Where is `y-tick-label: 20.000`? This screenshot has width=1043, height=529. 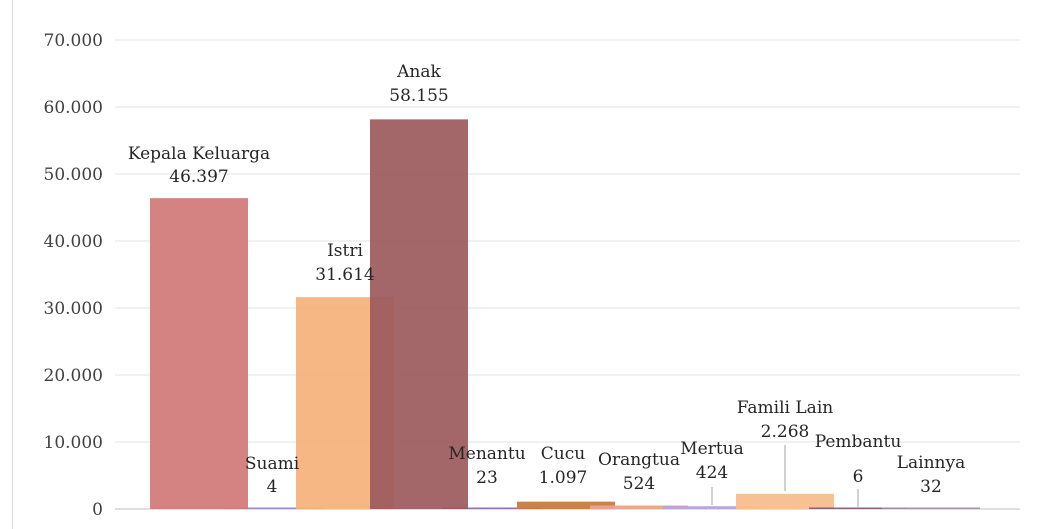 y-tick-label: 20.000 is located at coordinates (73, 376).